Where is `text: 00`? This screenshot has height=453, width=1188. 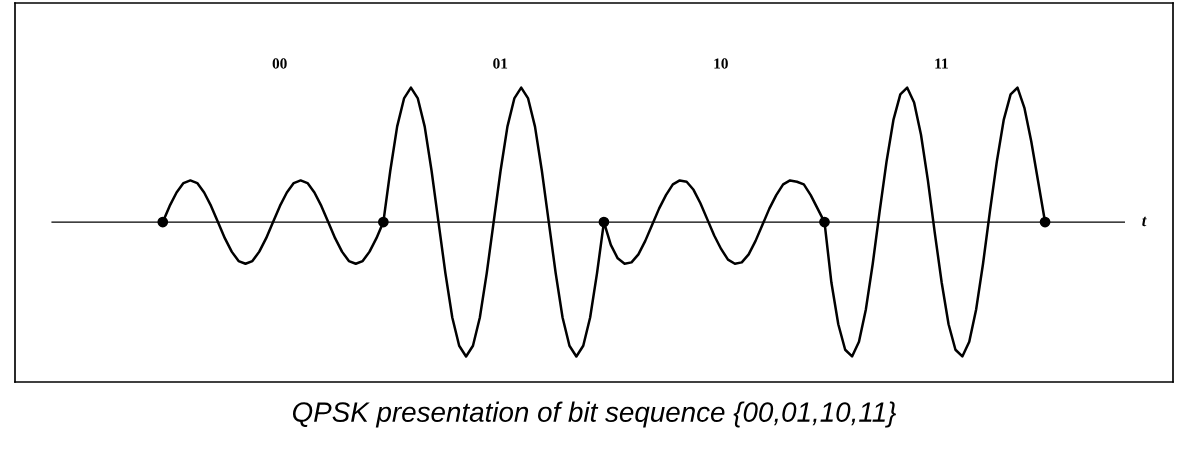 text: 00 is located at coordinates (279, 63).